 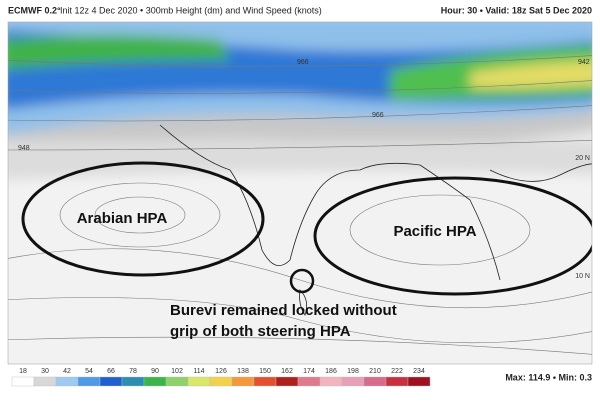 What do you see at coordinates (375, 371) in the screenshot?
I see `colorbar-label: 210` at bounding box center [375, 371].